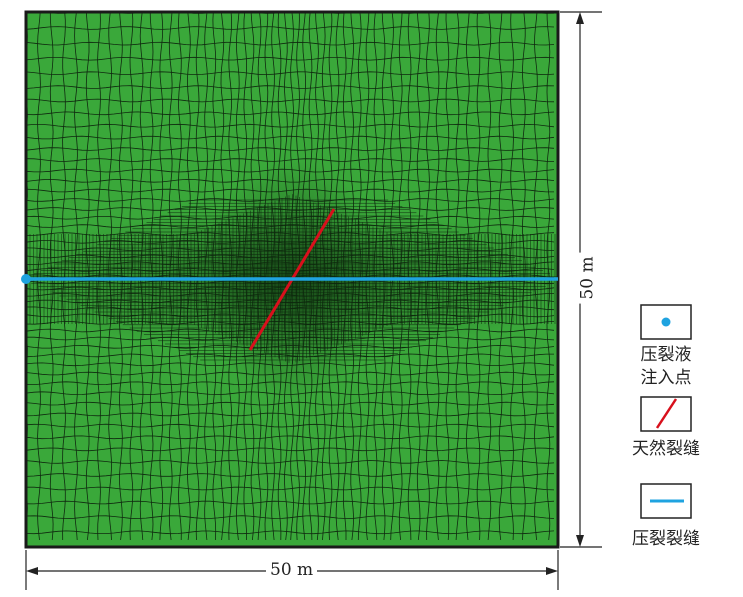 This screenshot has height=597, width=743. I want to click on legend-injection-label-1: 压裂液, so click(666, 355).